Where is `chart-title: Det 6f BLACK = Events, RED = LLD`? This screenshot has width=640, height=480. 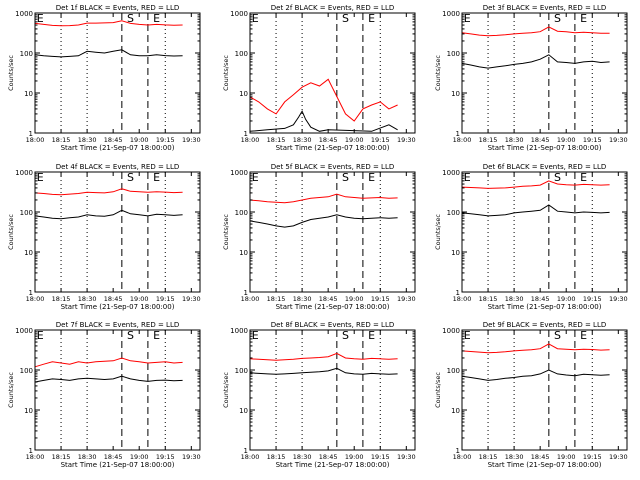
chart-title: Det 6f BLACK = Events, RED = LLD is located at coordinates (544, 167).